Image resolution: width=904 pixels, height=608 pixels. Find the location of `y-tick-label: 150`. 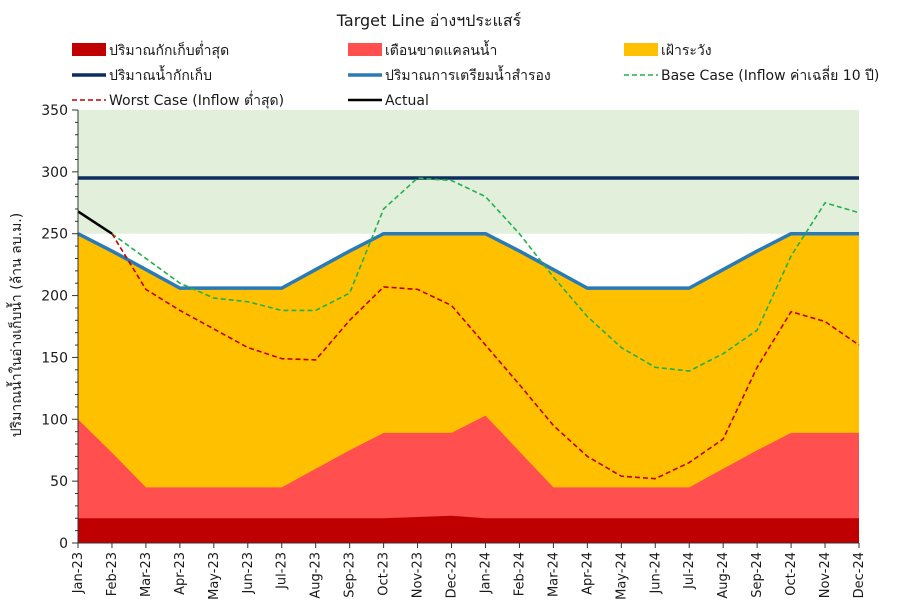

y-tick-label: 150 is located at coordinates (54, 358).